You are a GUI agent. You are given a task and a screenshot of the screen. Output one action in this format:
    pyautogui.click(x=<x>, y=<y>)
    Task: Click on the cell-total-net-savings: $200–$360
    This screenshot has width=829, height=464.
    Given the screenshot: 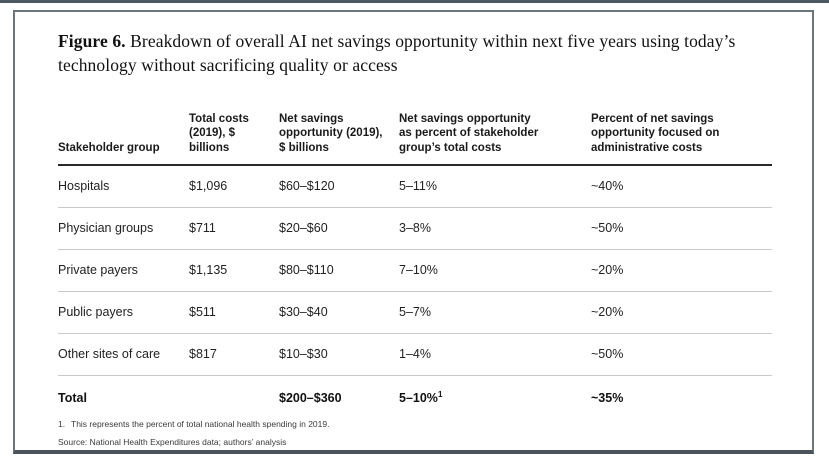 What is the action you would take?
    pyautogui.click(x=310, y=398)
    